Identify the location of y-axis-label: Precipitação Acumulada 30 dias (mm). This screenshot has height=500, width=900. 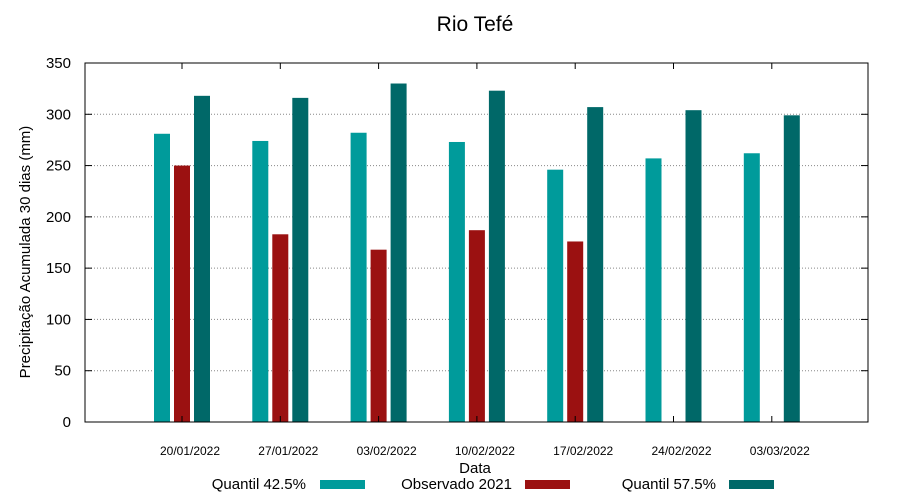
(25, 252).